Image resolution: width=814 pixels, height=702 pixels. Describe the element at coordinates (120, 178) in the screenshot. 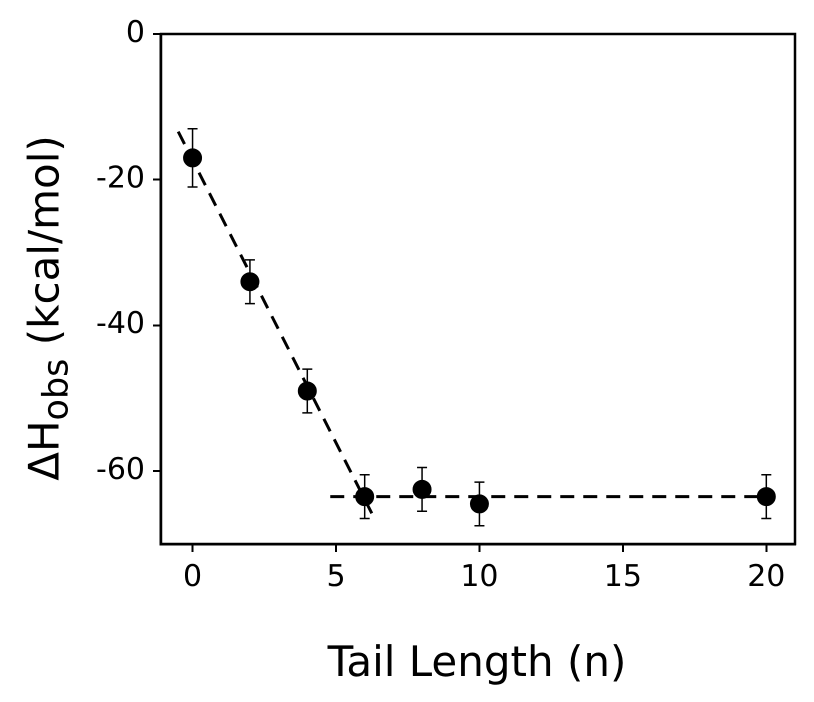

I see `y-tick-label: -20` at that location.